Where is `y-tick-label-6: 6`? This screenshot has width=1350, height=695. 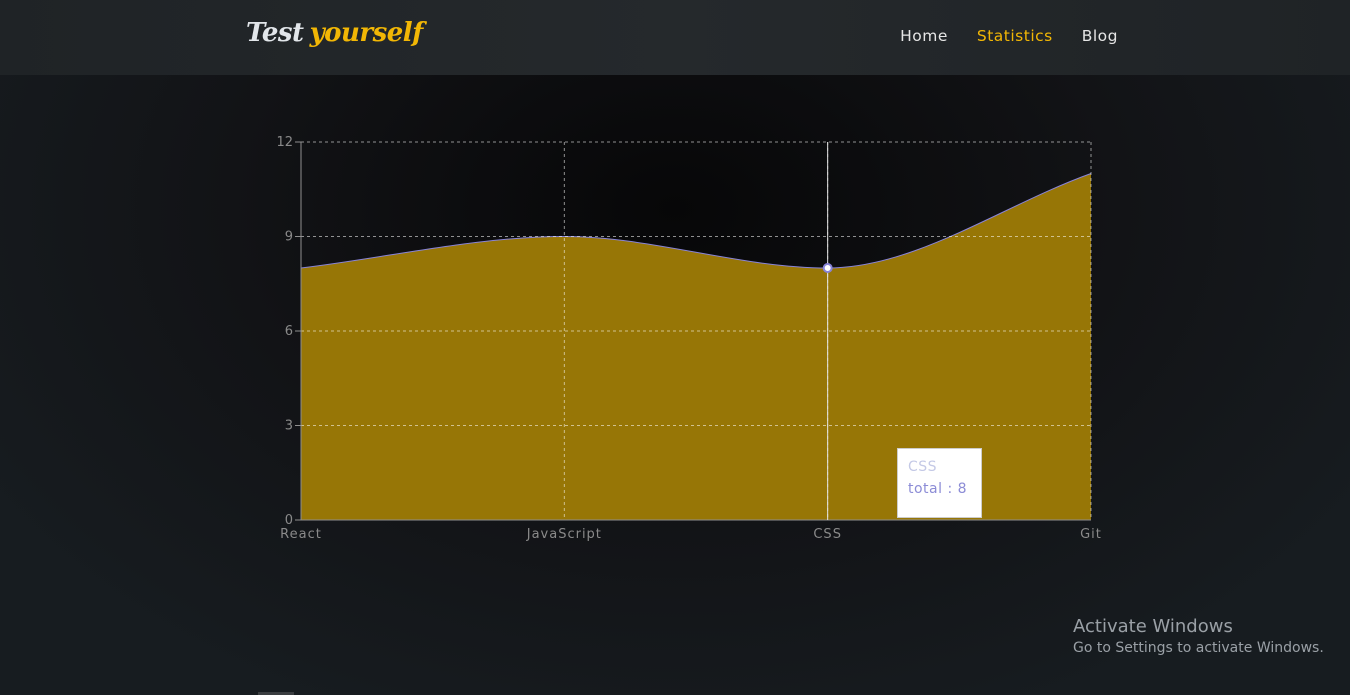 y-tick-label-6: 6 is located at coordinates (289, 331).